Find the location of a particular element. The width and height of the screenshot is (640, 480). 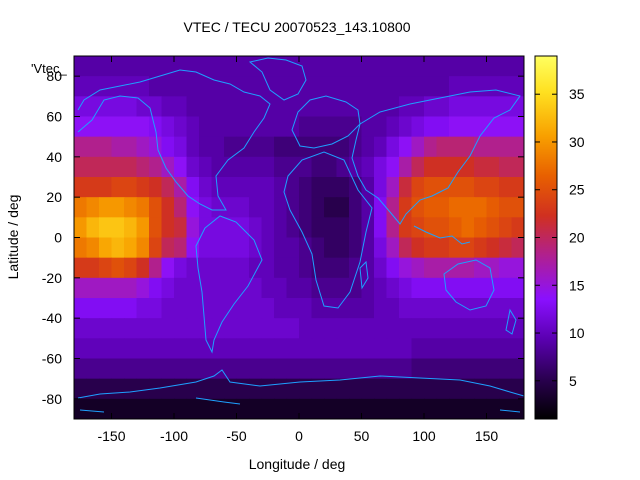

coastline-north-america is located at coordinates (174, 140).